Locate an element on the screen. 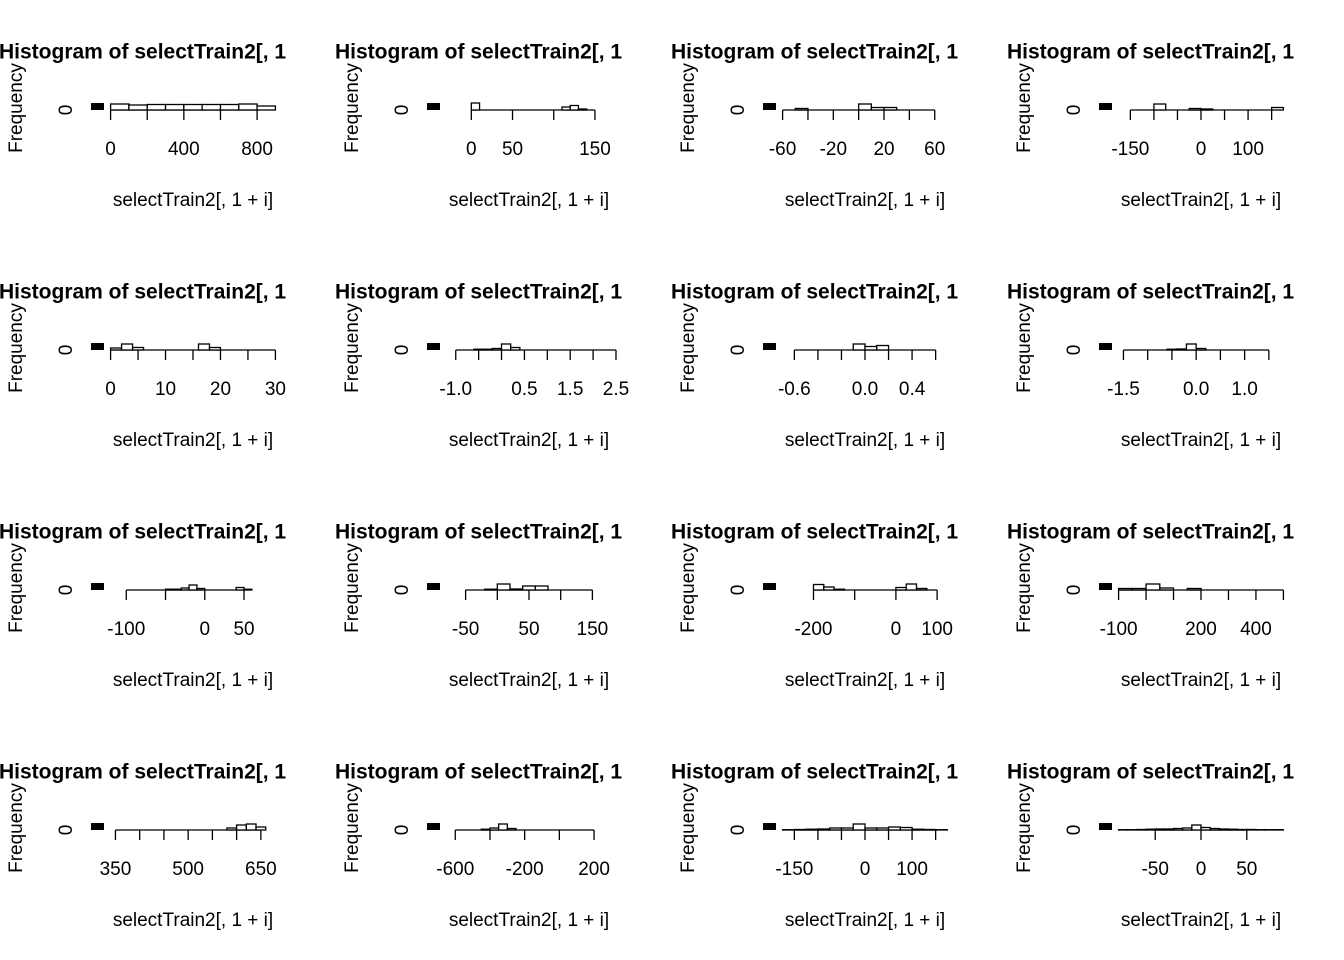  x-tick-label: 0.4 is located at coordinates (912, 389).